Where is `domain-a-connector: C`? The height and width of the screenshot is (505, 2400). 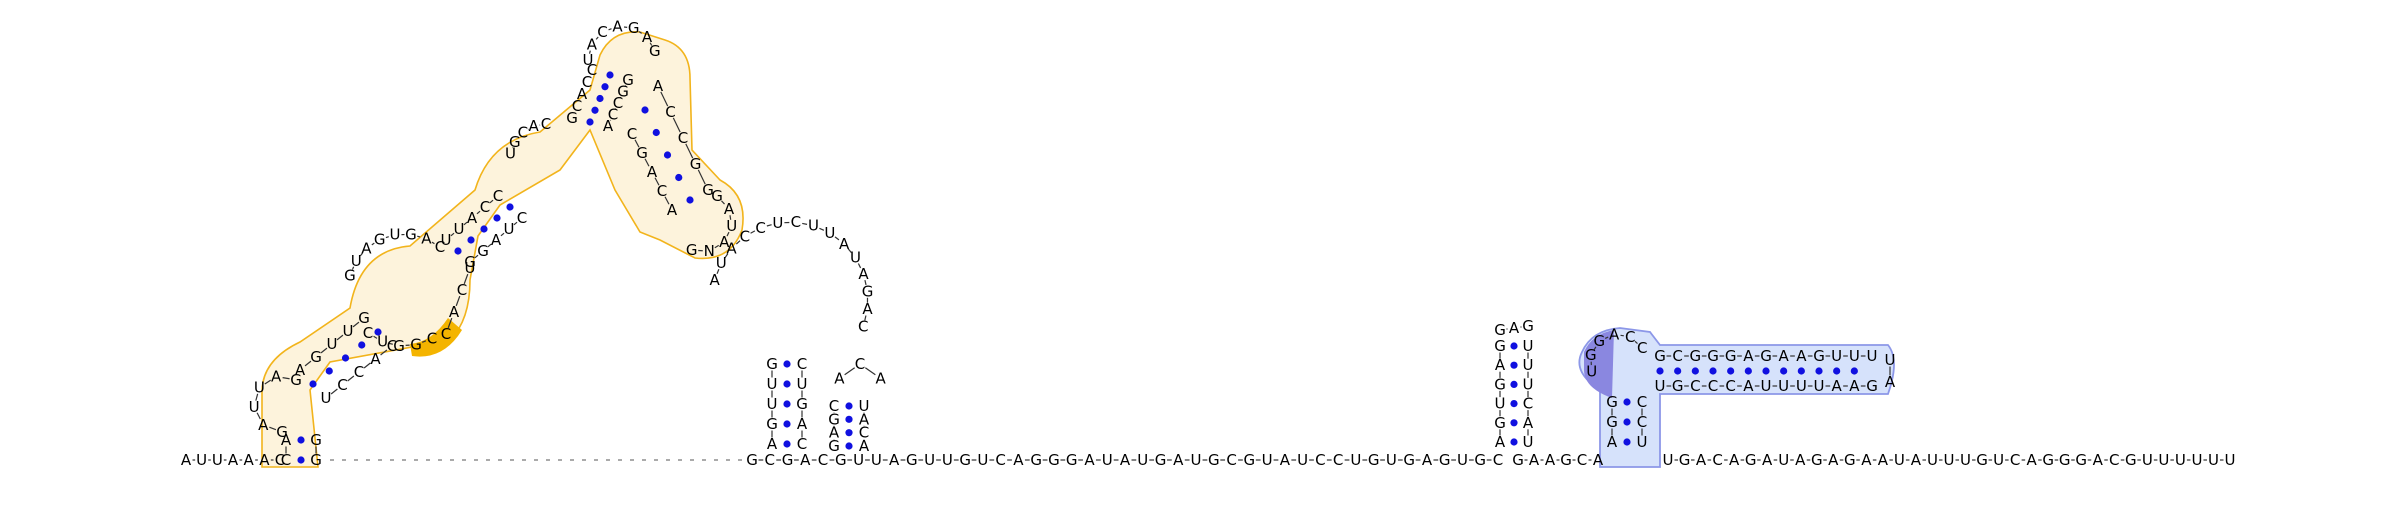 domain-a-connector: C is located at coordinates (462, 290).